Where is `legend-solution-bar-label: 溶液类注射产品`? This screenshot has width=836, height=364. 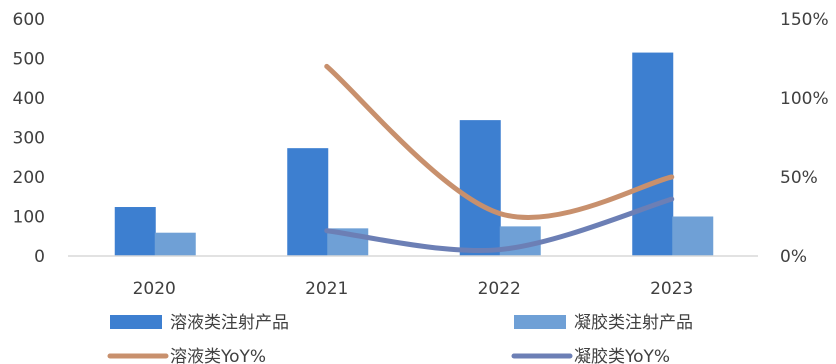 legend-solution-bar-label: 溶液类注射产品 is located at coordinates (229, 323).